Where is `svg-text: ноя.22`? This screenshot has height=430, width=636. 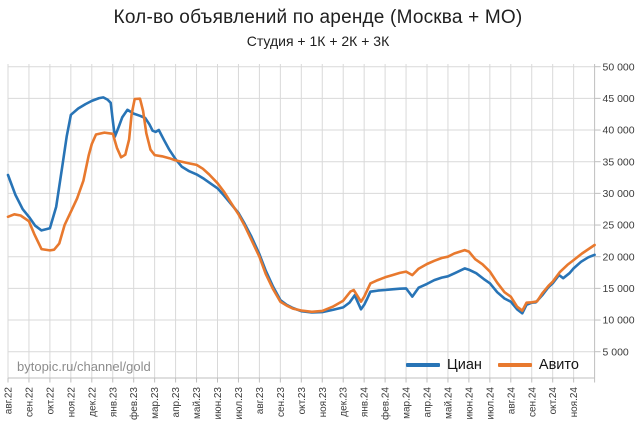 svg-text: ноя.22 is located at coordinates (71, 402).